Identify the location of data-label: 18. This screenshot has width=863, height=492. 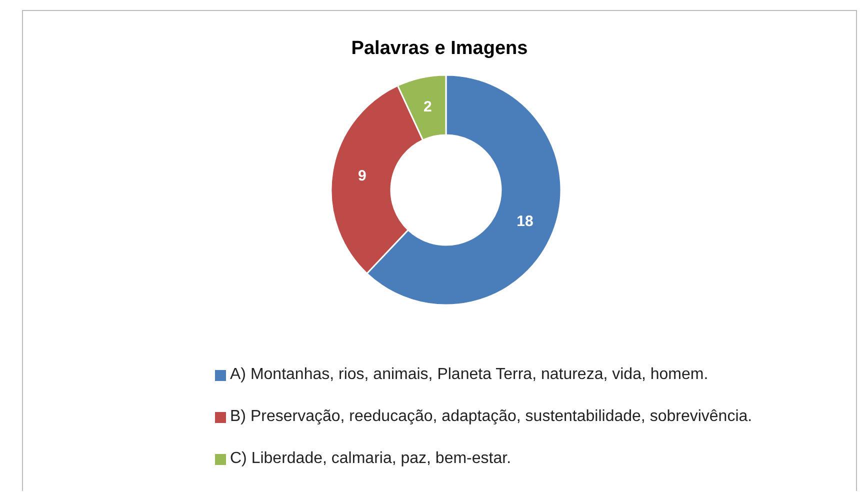
(525, 221).